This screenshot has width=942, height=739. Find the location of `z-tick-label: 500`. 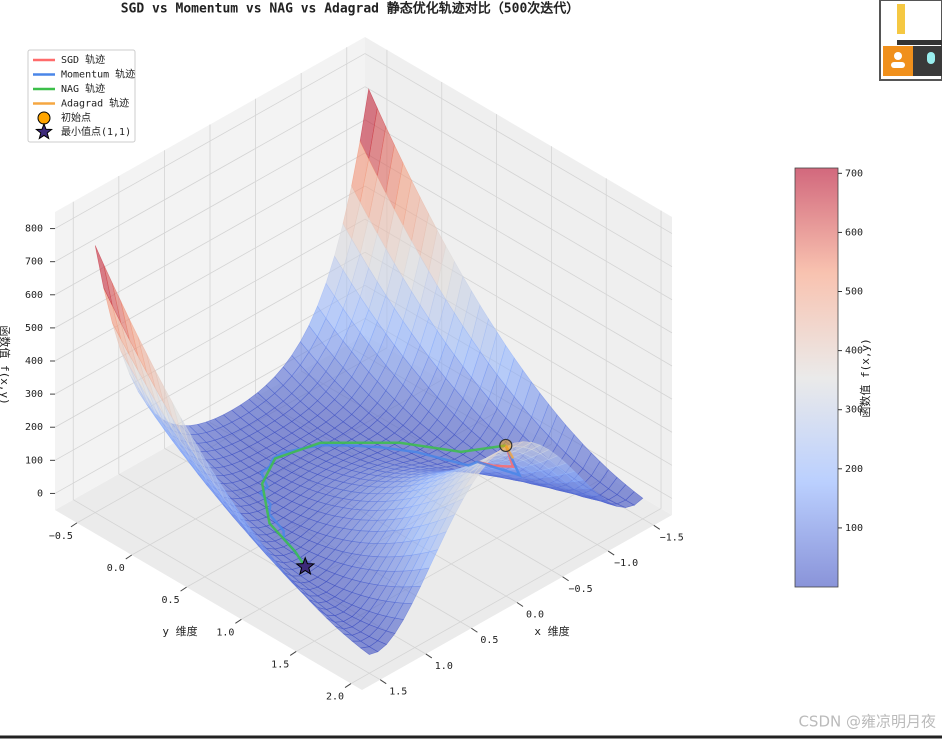

z-tick-label: 500 is located at coordinates (34, 328).